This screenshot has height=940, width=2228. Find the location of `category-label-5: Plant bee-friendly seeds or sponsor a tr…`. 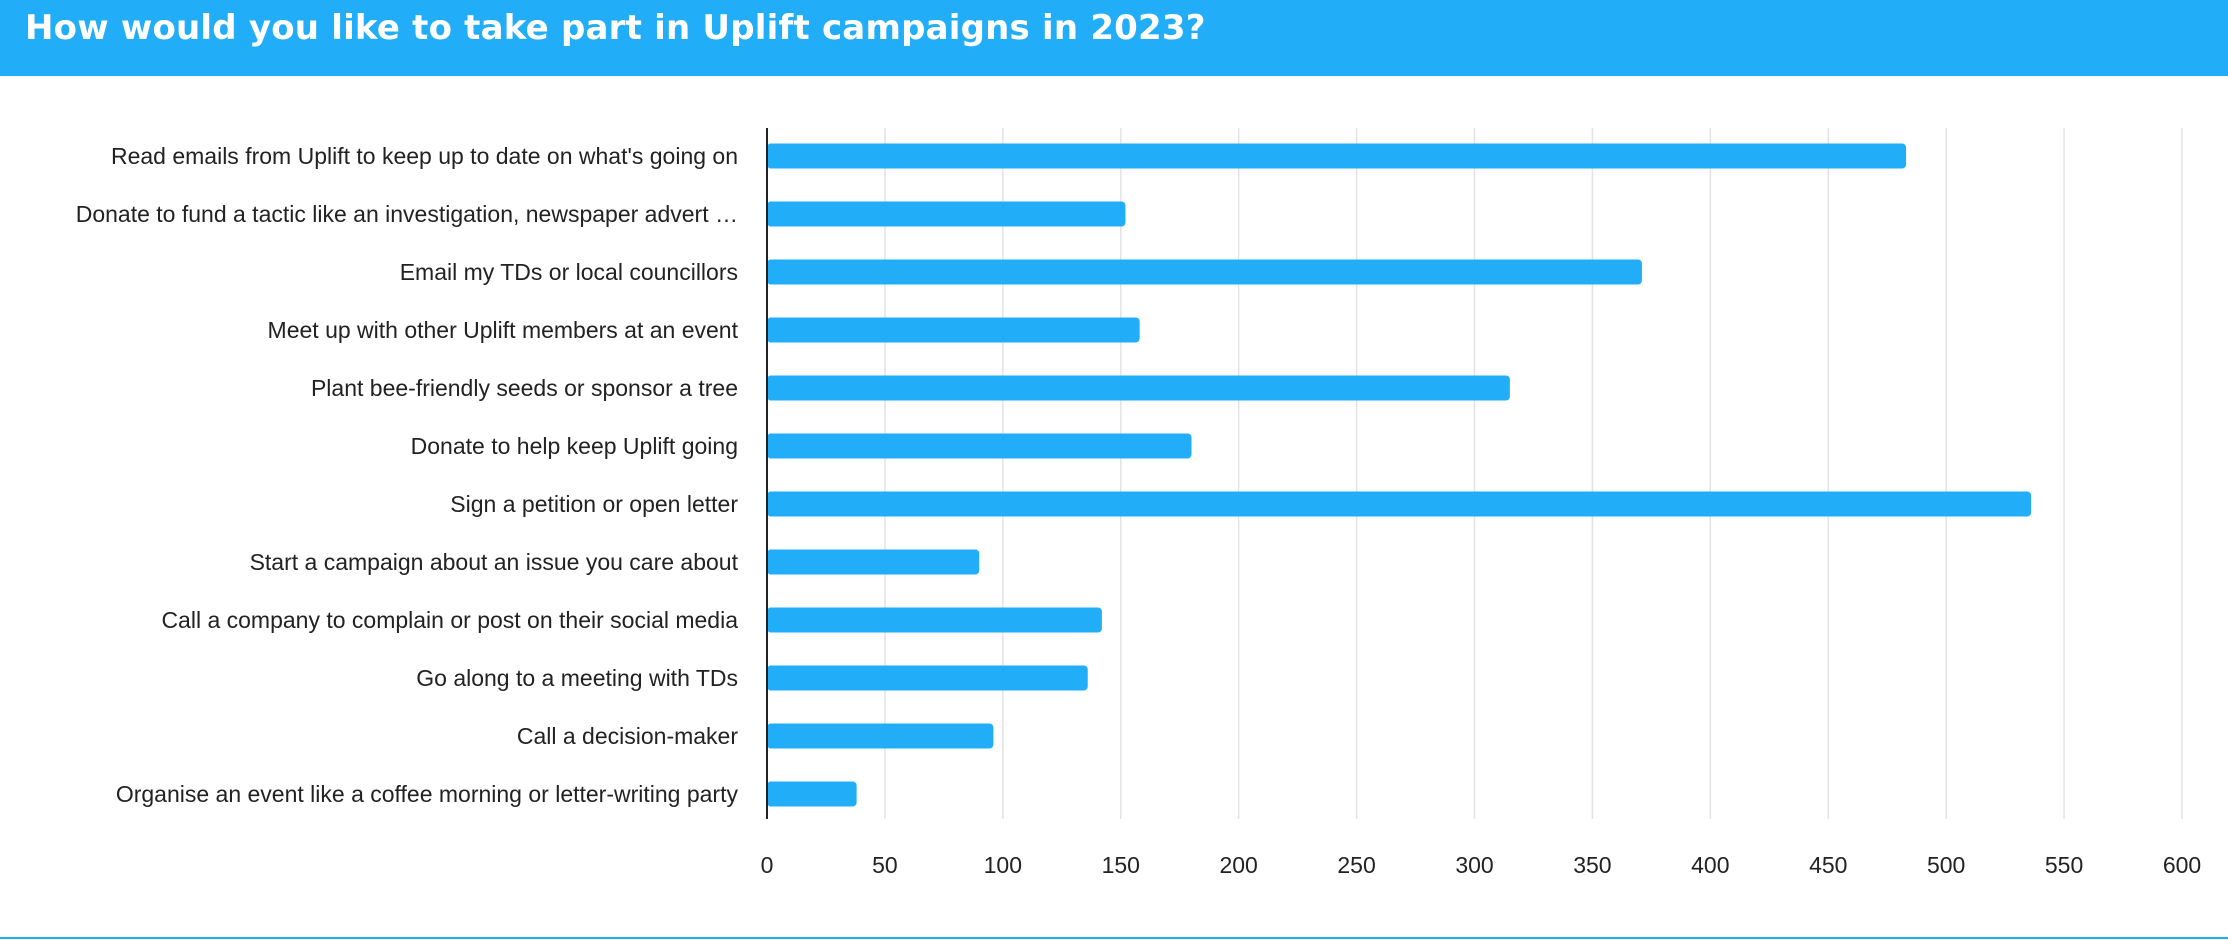

category-label-5: Plant bee-friendly seeds or sponsor a tr… is located at coordinates (524, 388).